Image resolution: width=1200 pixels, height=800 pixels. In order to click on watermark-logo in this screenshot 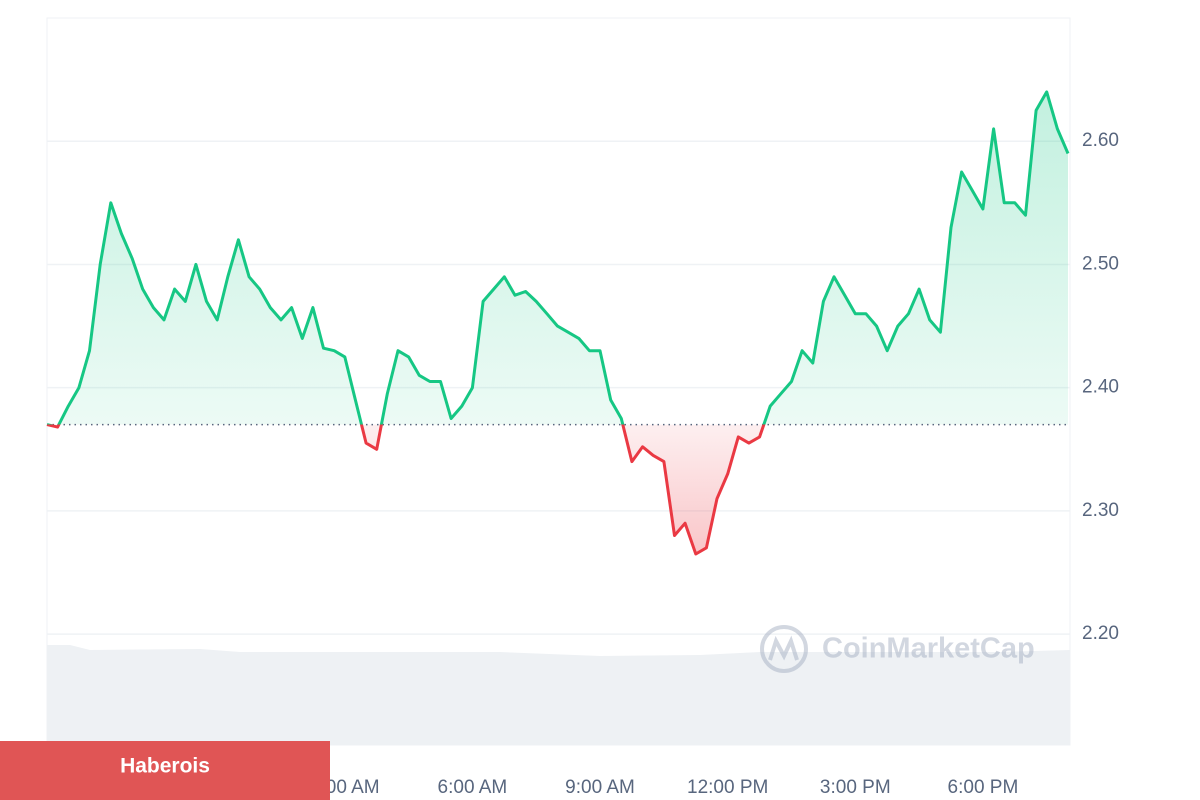, I will do `click(784, 649)`.